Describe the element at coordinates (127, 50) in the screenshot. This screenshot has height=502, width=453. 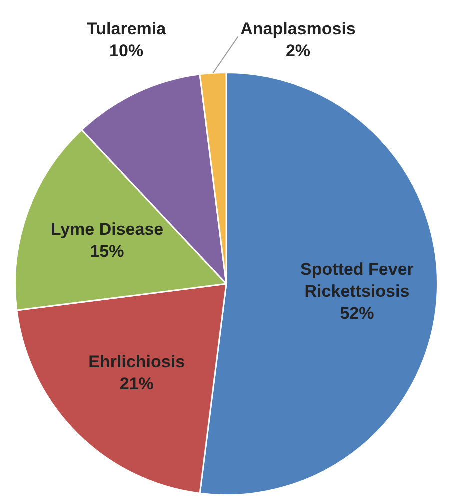
I see `data-label: 10%` at that location.